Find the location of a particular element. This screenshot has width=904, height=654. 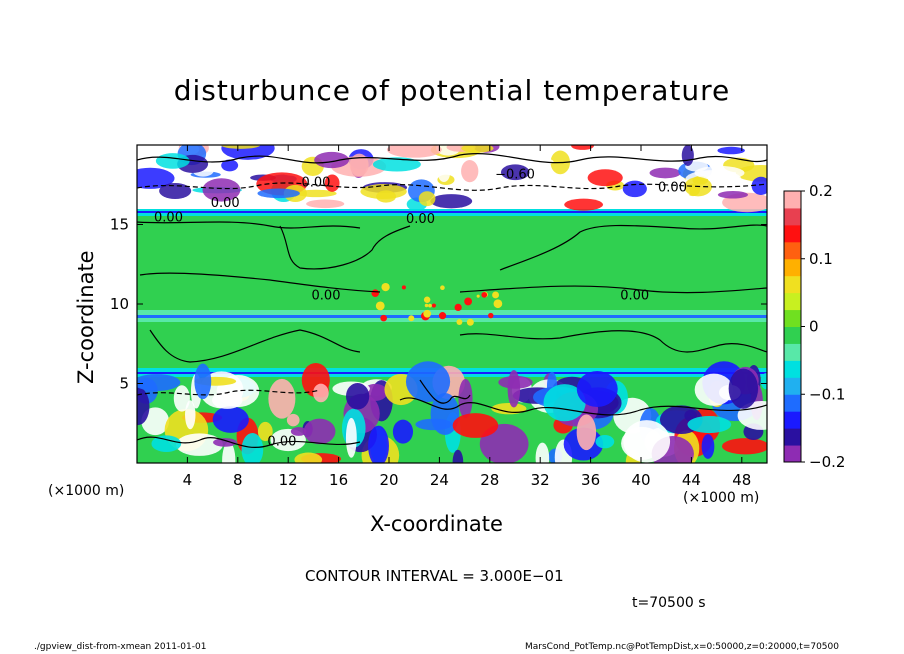

colorbar-tick-label: 0 is located at coordinates (814, 327).